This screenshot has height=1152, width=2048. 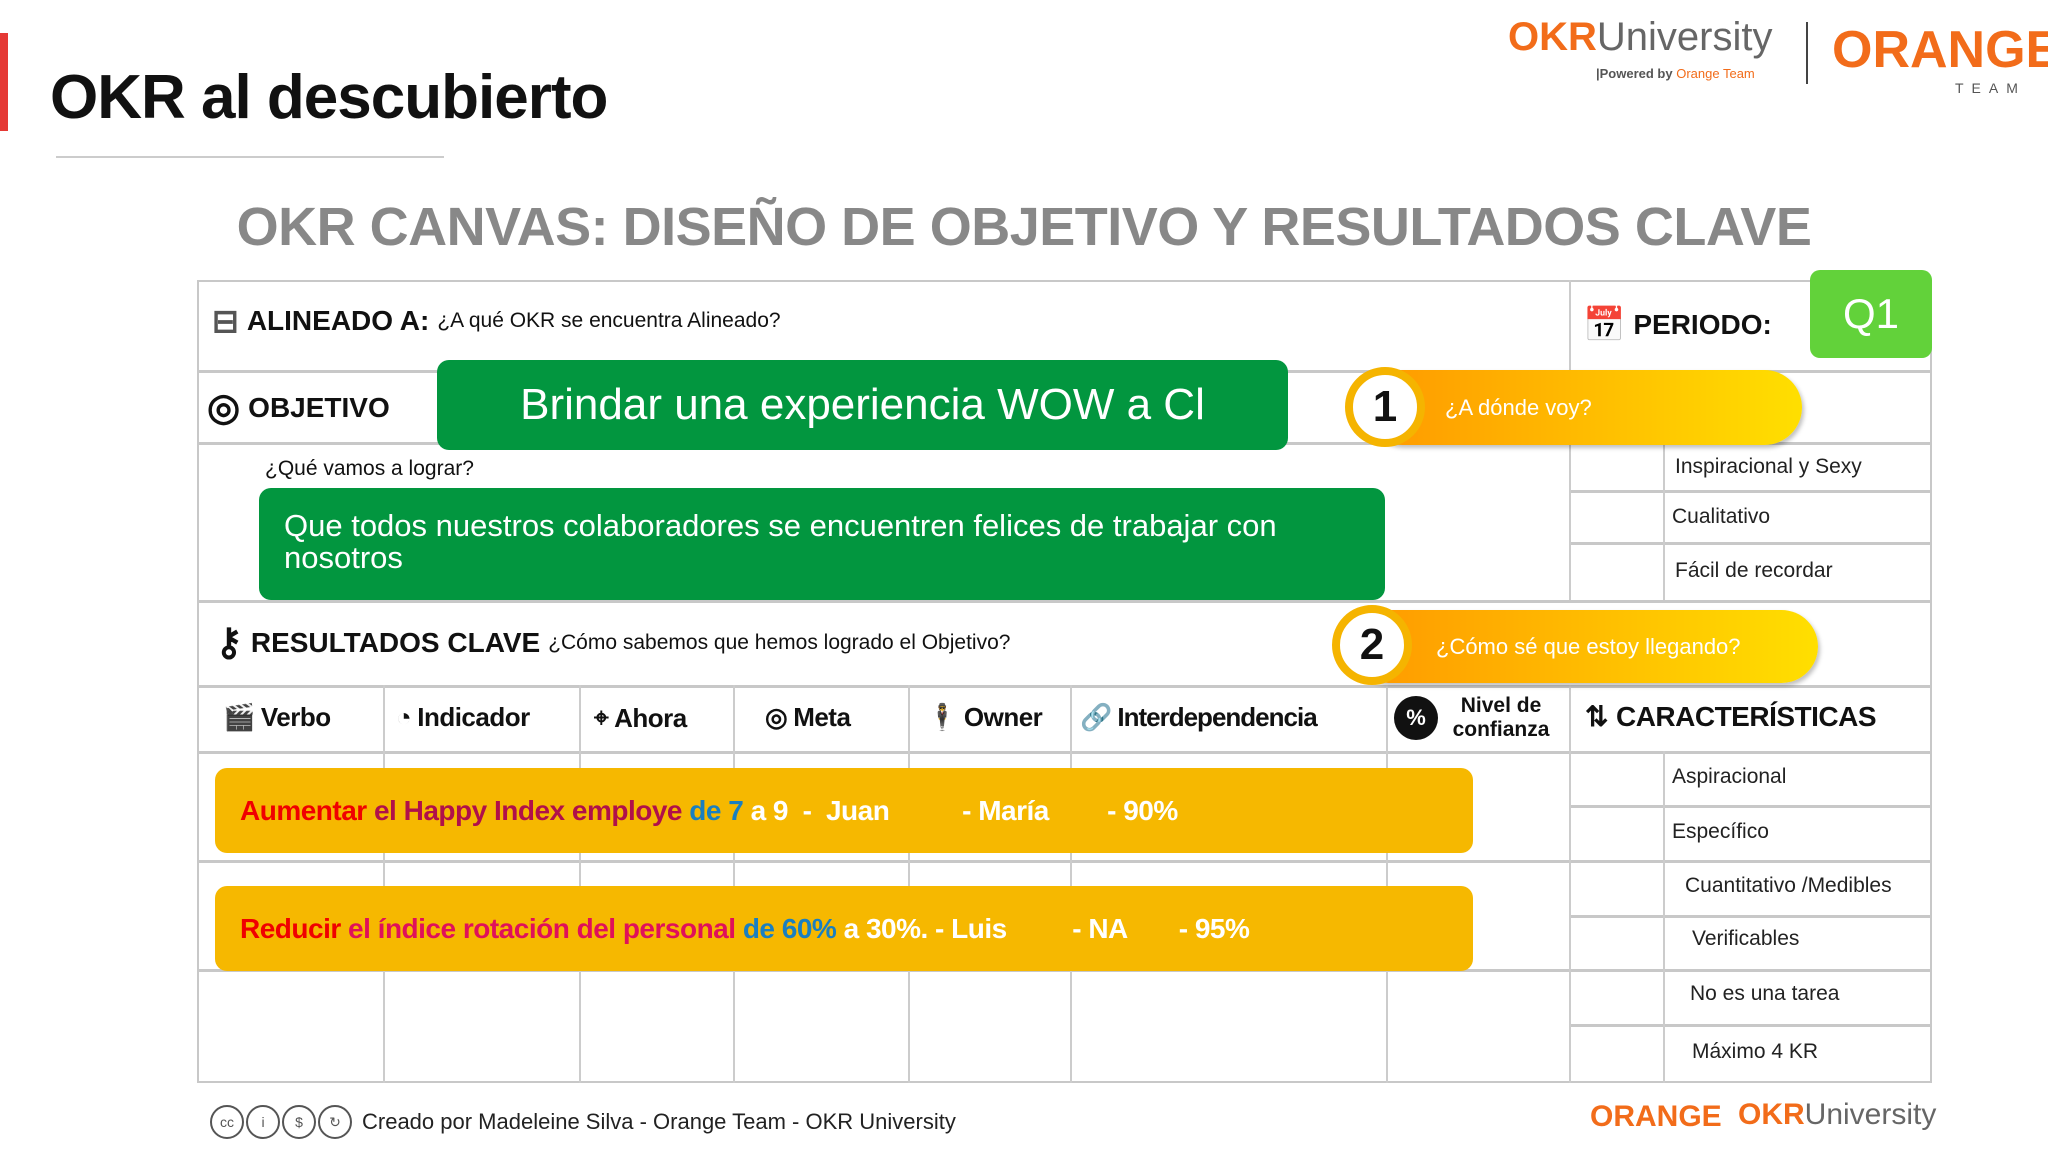 What do you see at coordinates (1416, 718) in the screenshot?
I see `percent-icon: %` at bounding box center [1416, 718].